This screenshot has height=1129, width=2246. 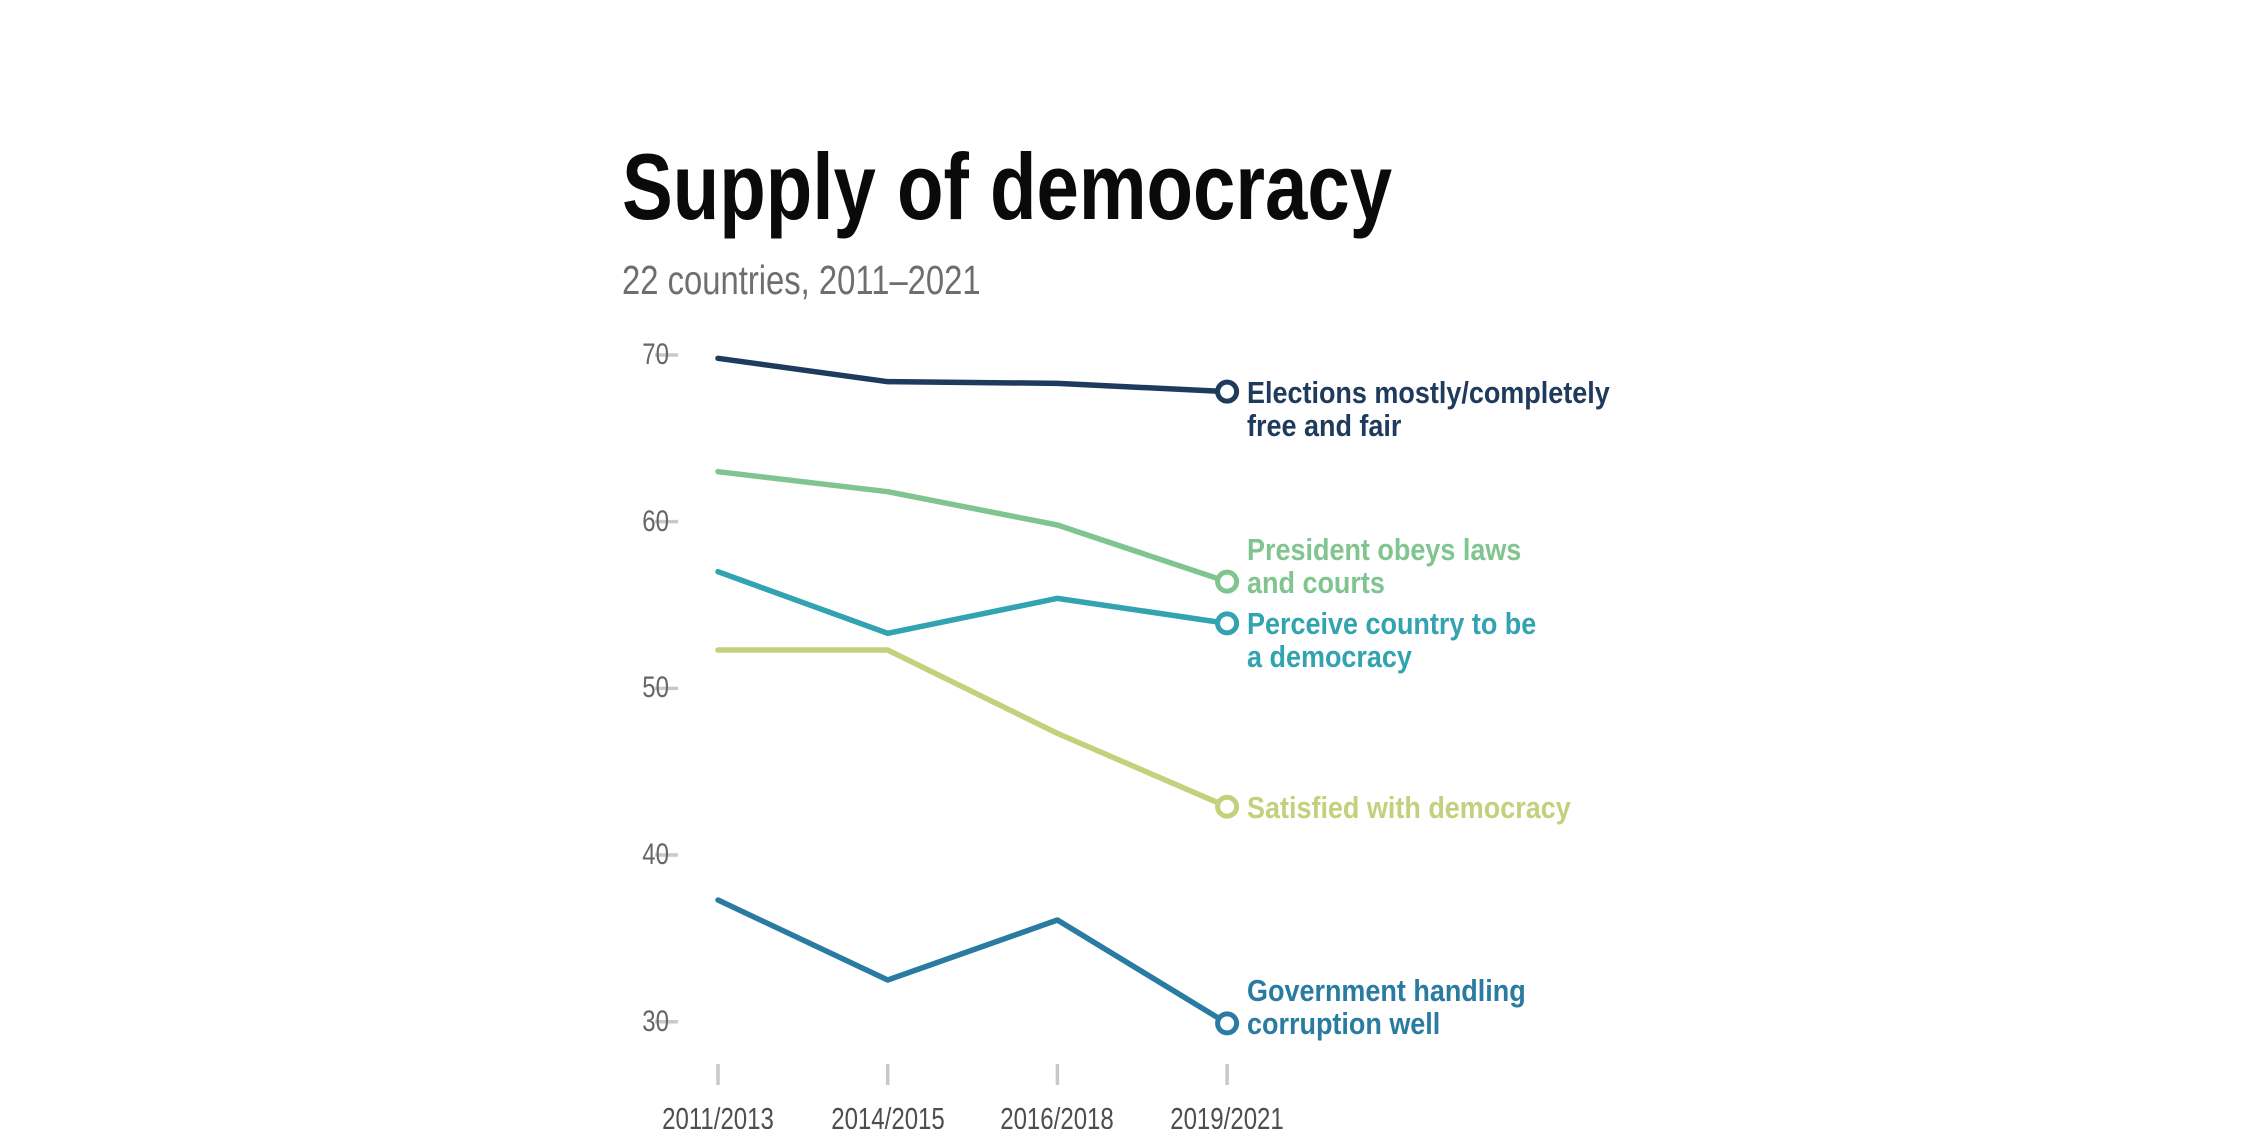 What do you see at coordinates (1007, 186) in the screenshot?
I see `chart-title: Supply of democracy` at bounding box center [1007, 186].